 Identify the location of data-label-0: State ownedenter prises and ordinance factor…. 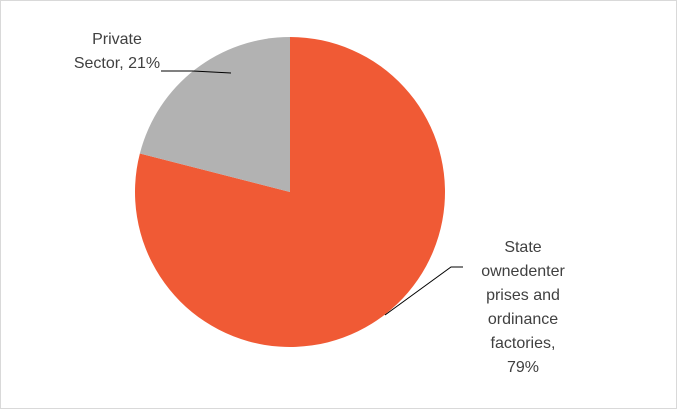
(523, 307).